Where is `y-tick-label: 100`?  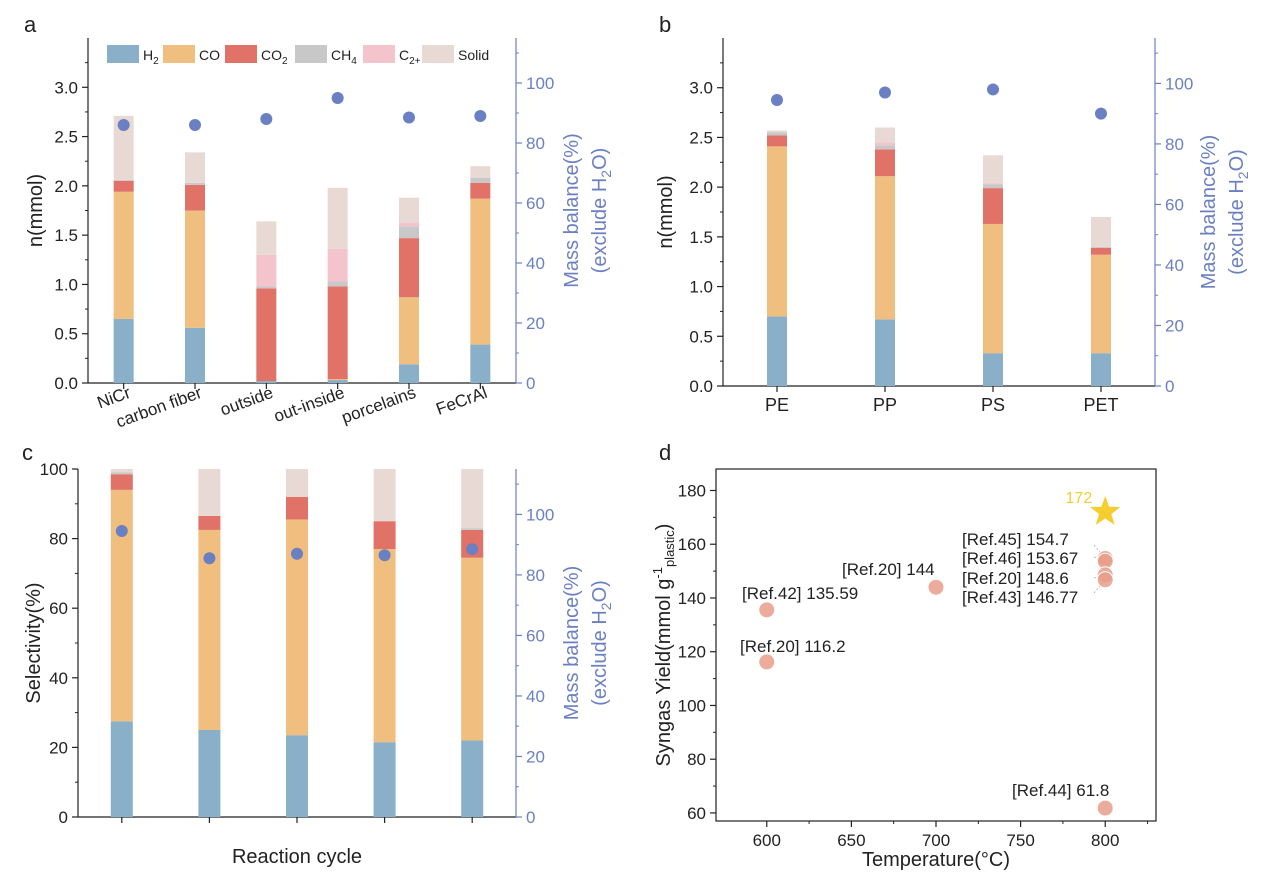
y-tick-label: 100 is located at coordinates (54, 469).